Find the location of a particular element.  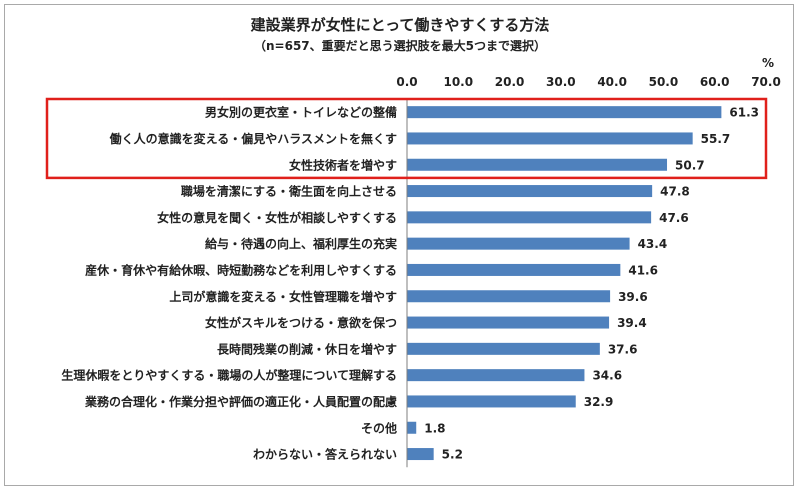

category-label: 産休・育休や有給休暇、時短勤務などを利用しやすくする is located at coordinates (241, 269).